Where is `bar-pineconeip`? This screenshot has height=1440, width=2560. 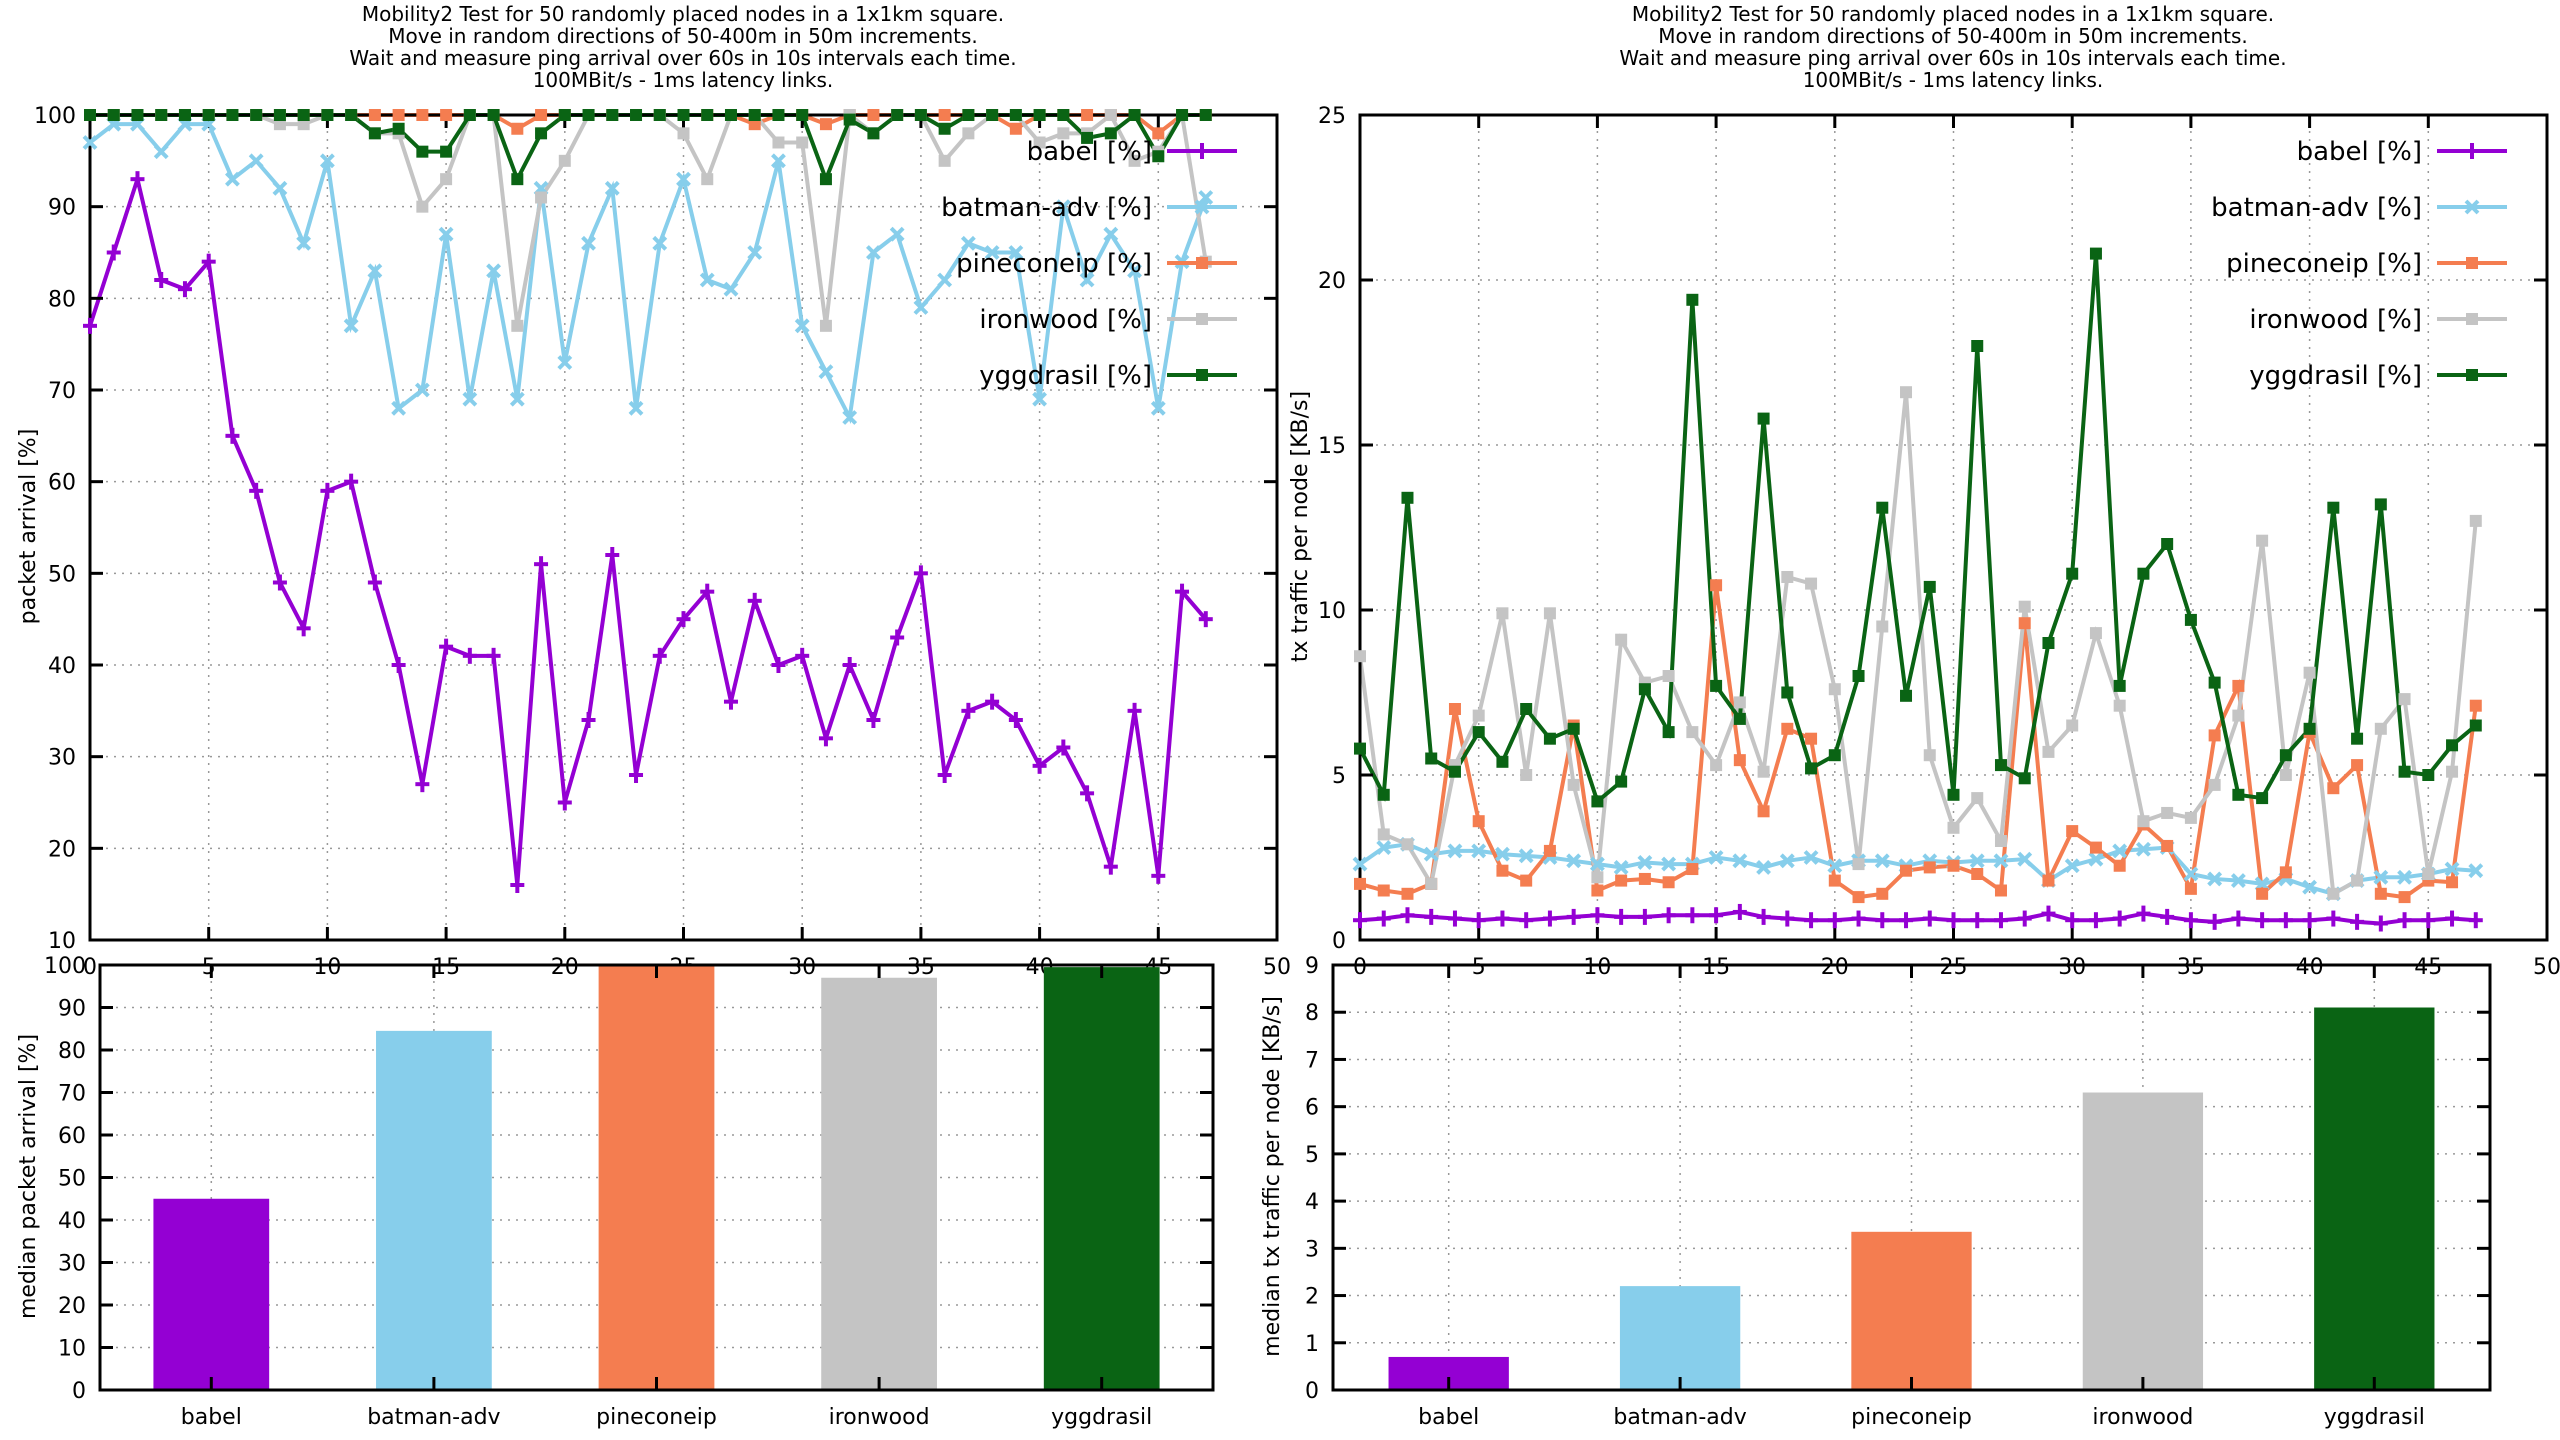
bar-pineconeip is located at coordinates (1911, 1310).